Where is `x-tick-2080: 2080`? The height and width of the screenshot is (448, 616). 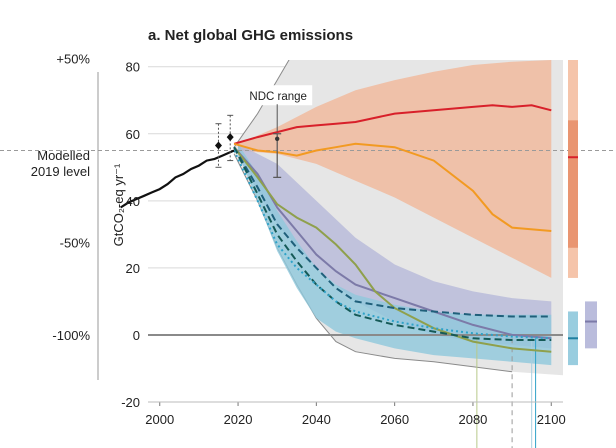 x-tick-2080: 2080 is located at coordinates (472, 419).